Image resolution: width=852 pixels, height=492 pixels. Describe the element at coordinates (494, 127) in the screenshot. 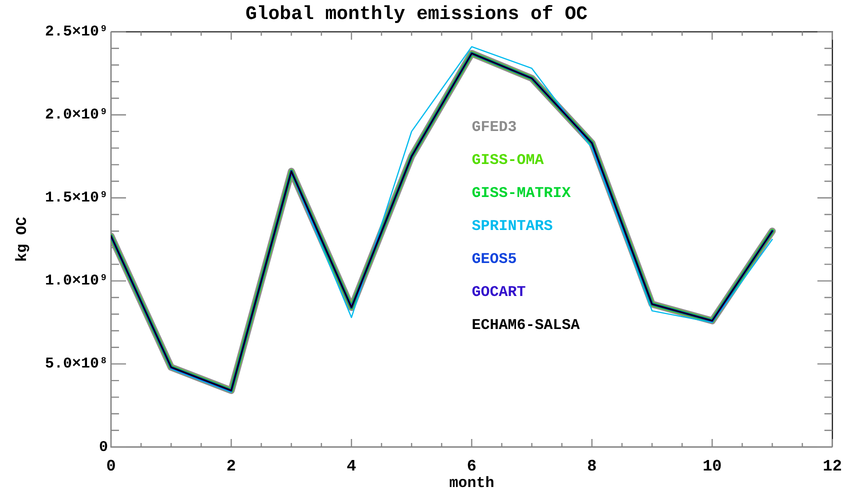

I see `text: GFED3` at that location.